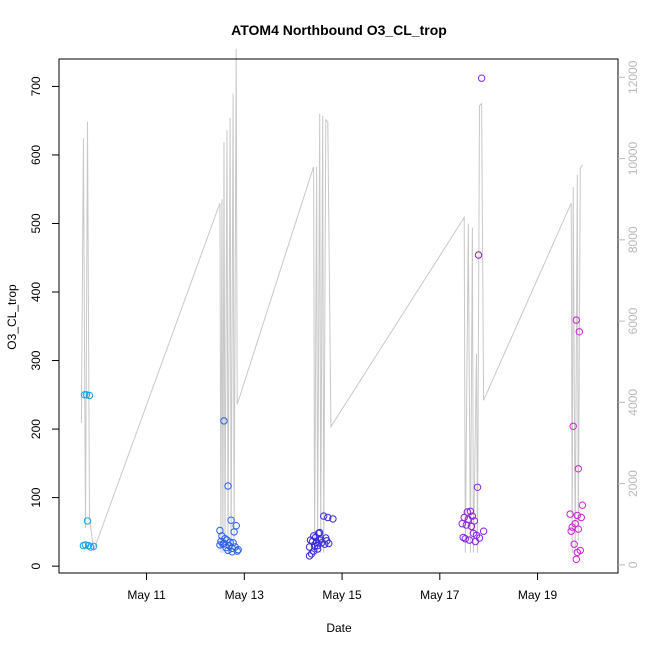 This screenshot has height=650, width=650. Describe the element at coordinates (12, 317) in the screenshot. I see `y-axis-label: O3_CL_trop` at that location.